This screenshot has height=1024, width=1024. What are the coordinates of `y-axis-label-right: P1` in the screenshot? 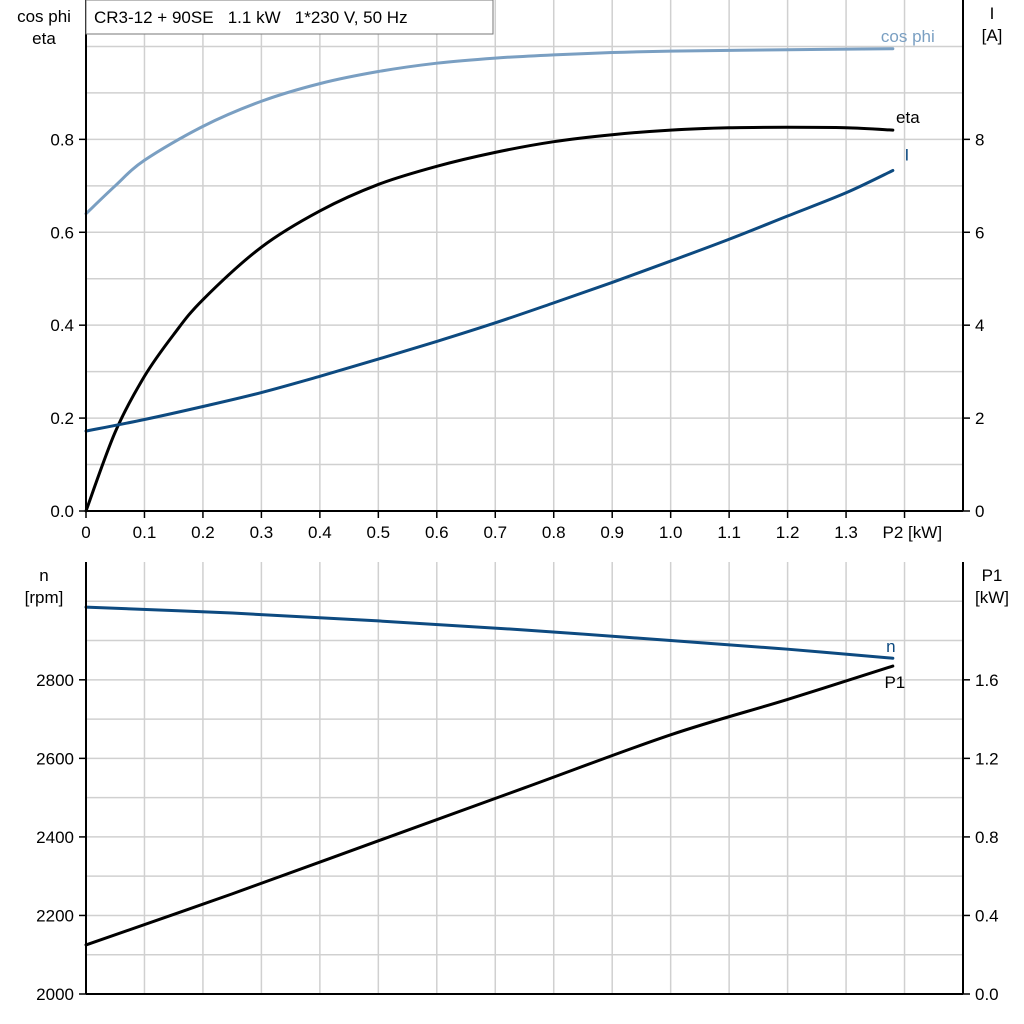 It's located at (992, 575).